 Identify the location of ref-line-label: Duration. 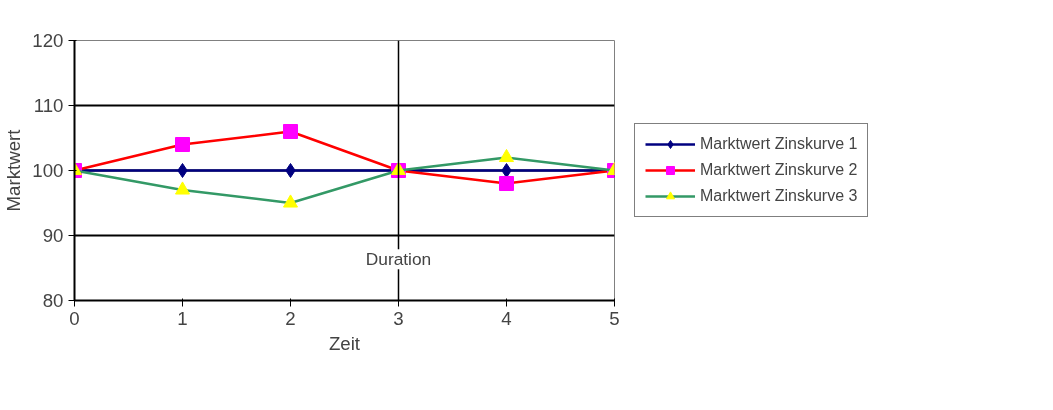
(398, 259).